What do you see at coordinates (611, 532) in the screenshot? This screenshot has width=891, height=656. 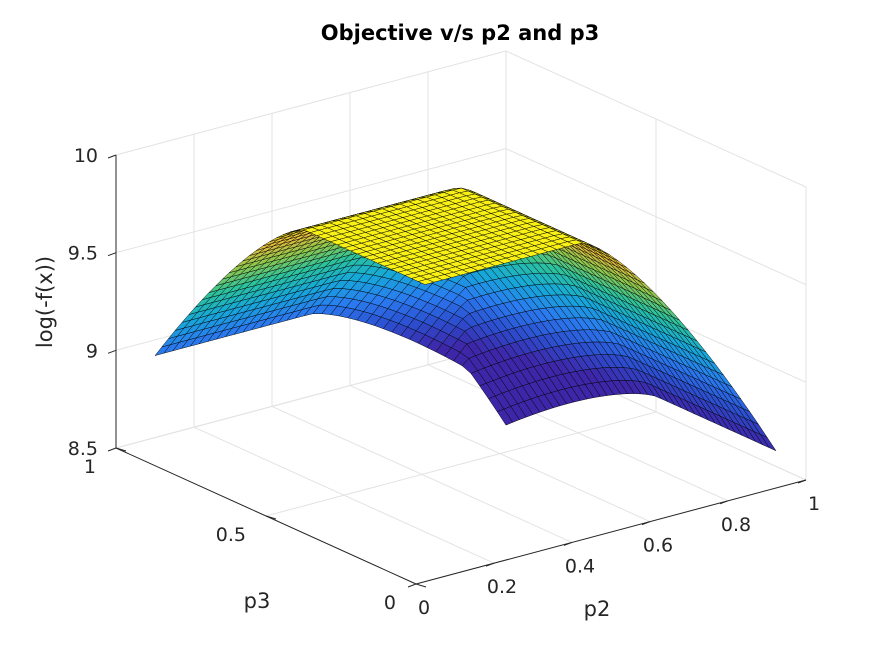 I see `x-axis-line` at bounding box center [611, 532].